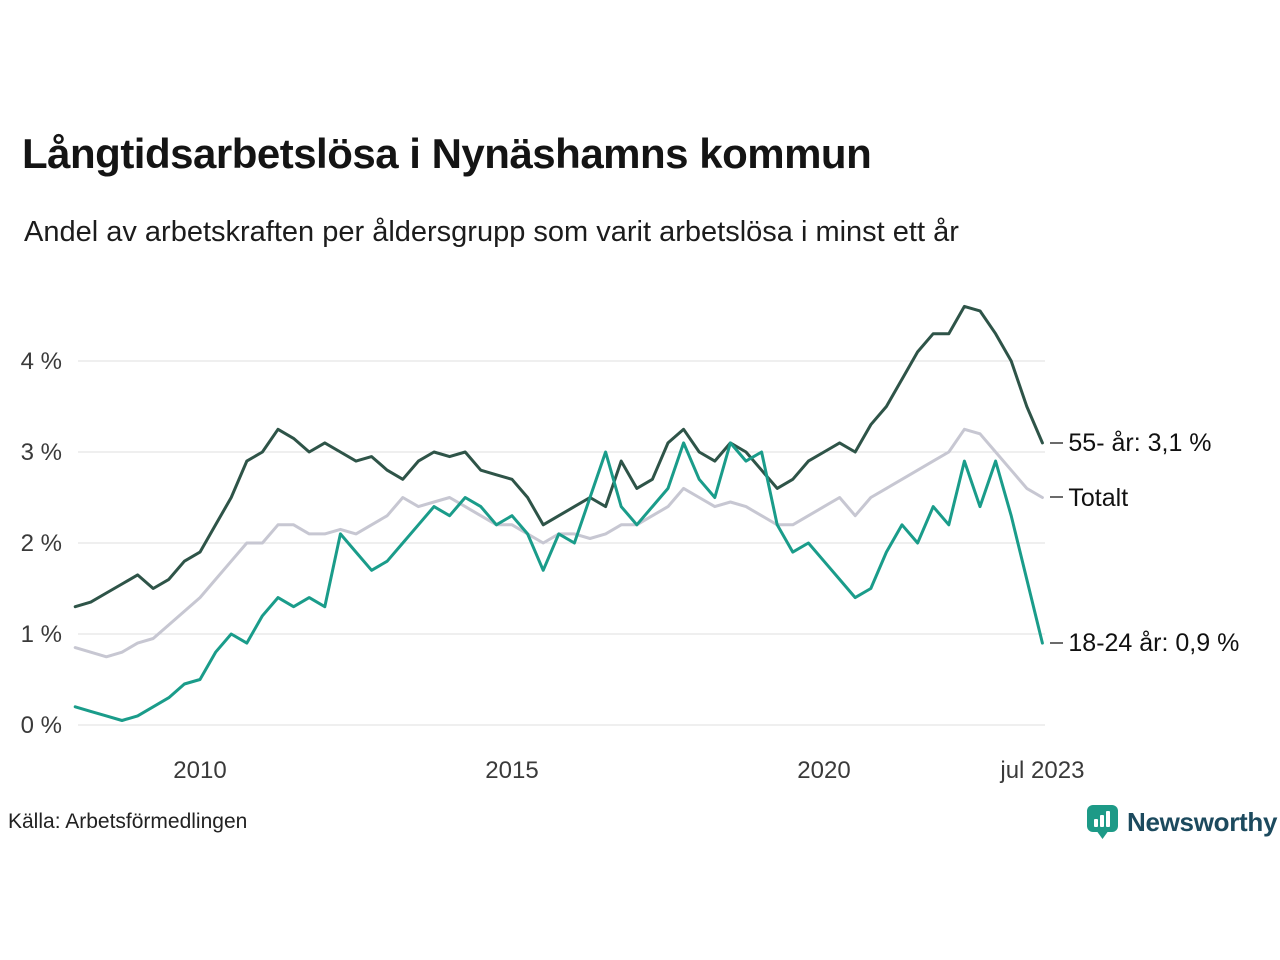 This screenshot has width=1280, height=960. What do you see at coordinates (199, 770) in the screenshot?
I see `x-tick-label: 2010` at bounding box center [199, 770].